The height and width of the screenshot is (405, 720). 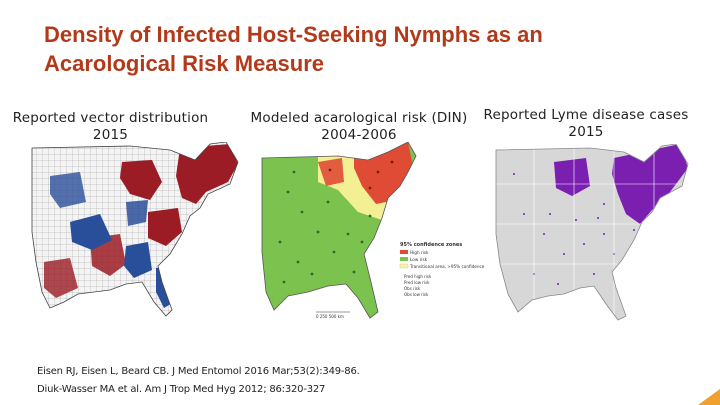 What do you see at coordinates (325, 227) in the screenshot?
I see `site-markers` at bounding box center [325, 227].